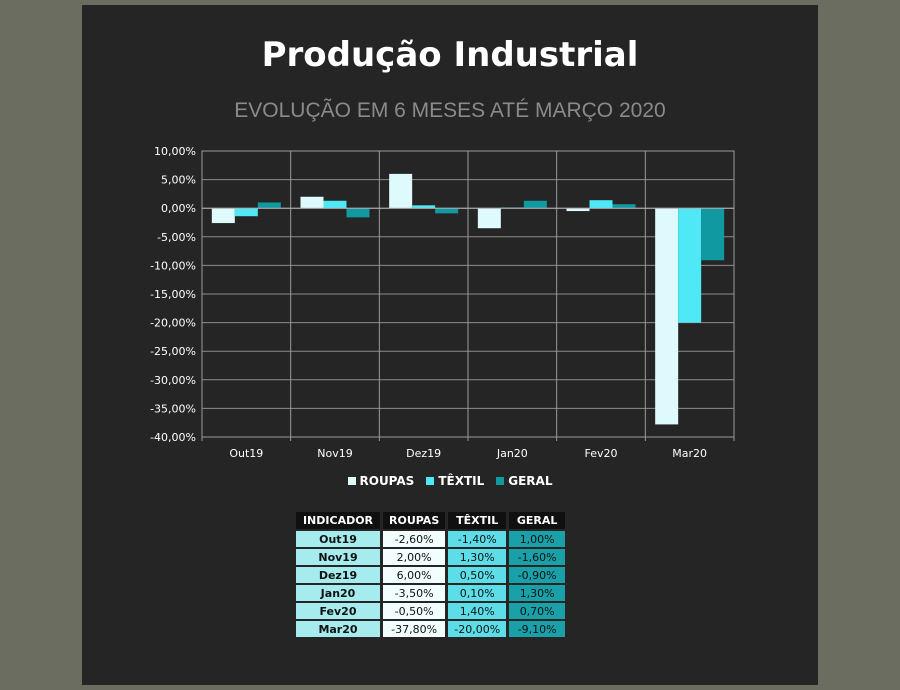  Describe the element at coordinates (477, 593) in the screenshot. I see `table-cell: 0,10%` at that location.